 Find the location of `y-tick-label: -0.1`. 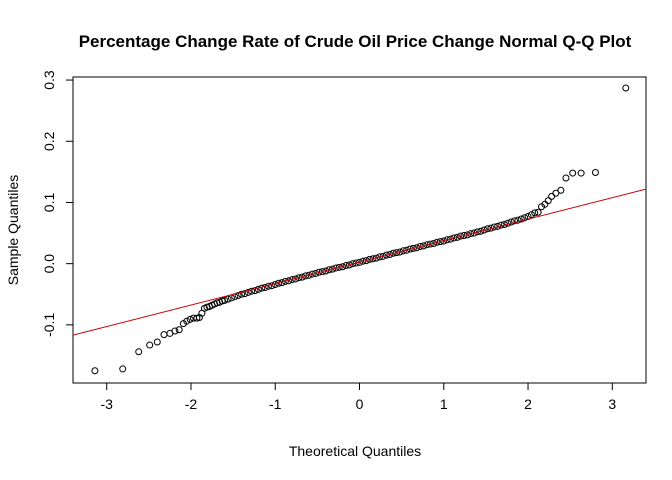

y-tick-label: -0.1 is located at coordinates (49, 325).